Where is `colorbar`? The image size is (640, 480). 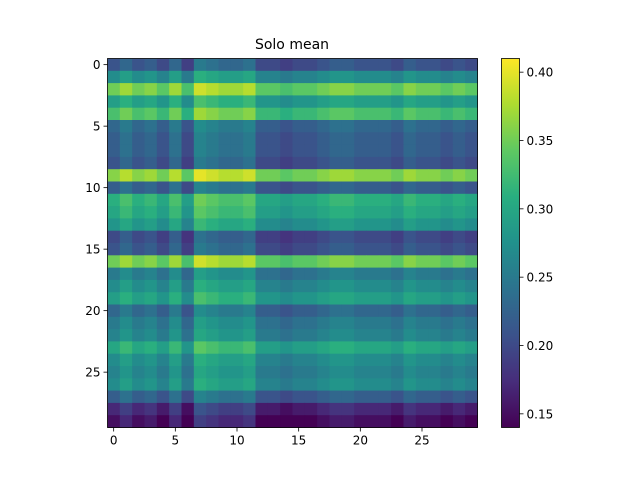 colorbar is located at coordinates (510, 243).